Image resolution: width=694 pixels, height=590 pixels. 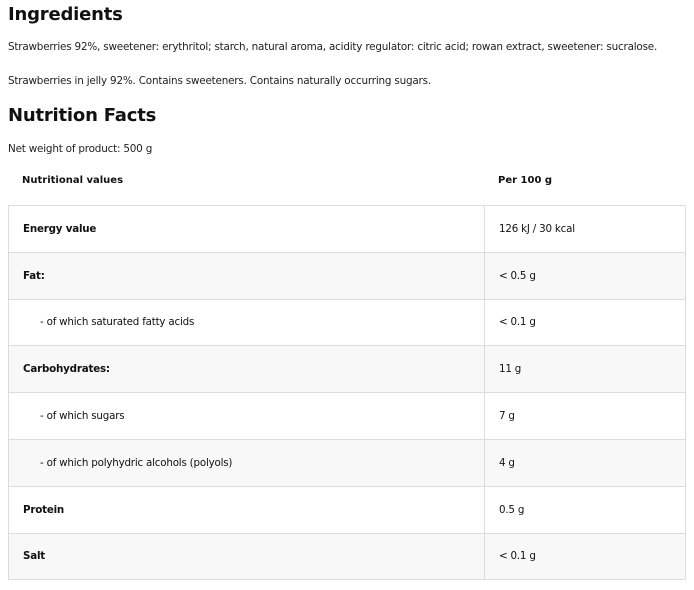 I want to click on row-value: 4 g, so click(x=585, y=462).